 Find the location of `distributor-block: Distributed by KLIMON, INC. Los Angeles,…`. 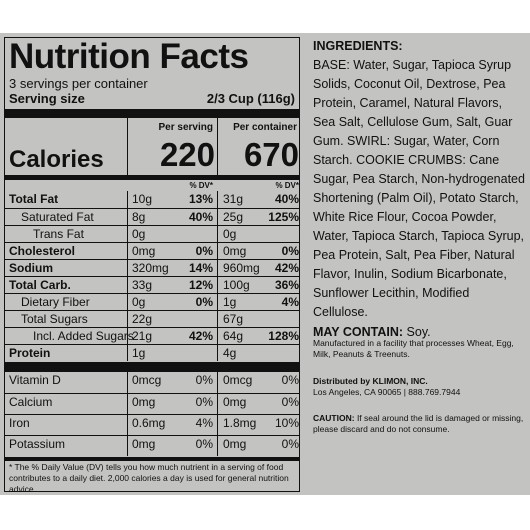

distributor-block: Distributed by KLIMON, INC. Los Angeles,… is located at coordinates (419, 387).